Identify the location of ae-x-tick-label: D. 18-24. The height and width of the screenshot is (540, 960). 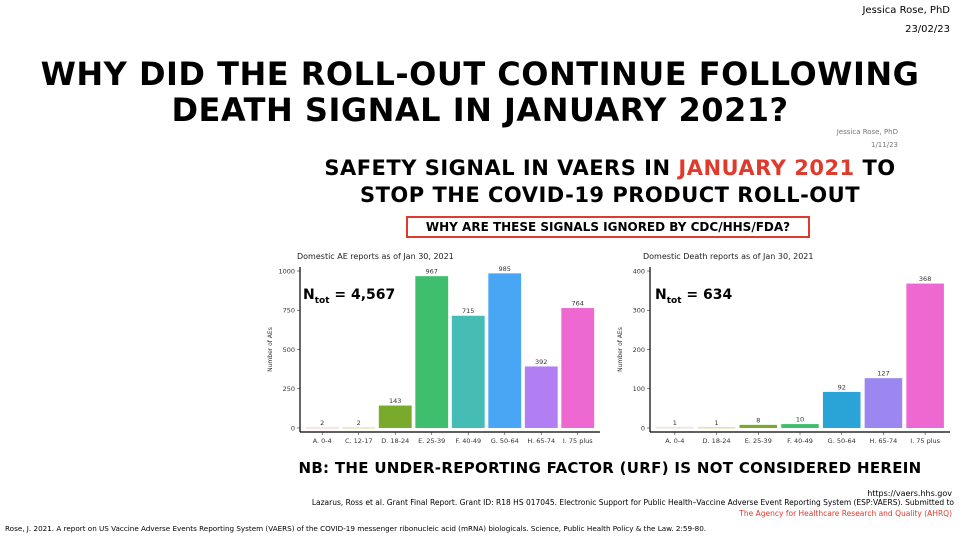
(395, 441).